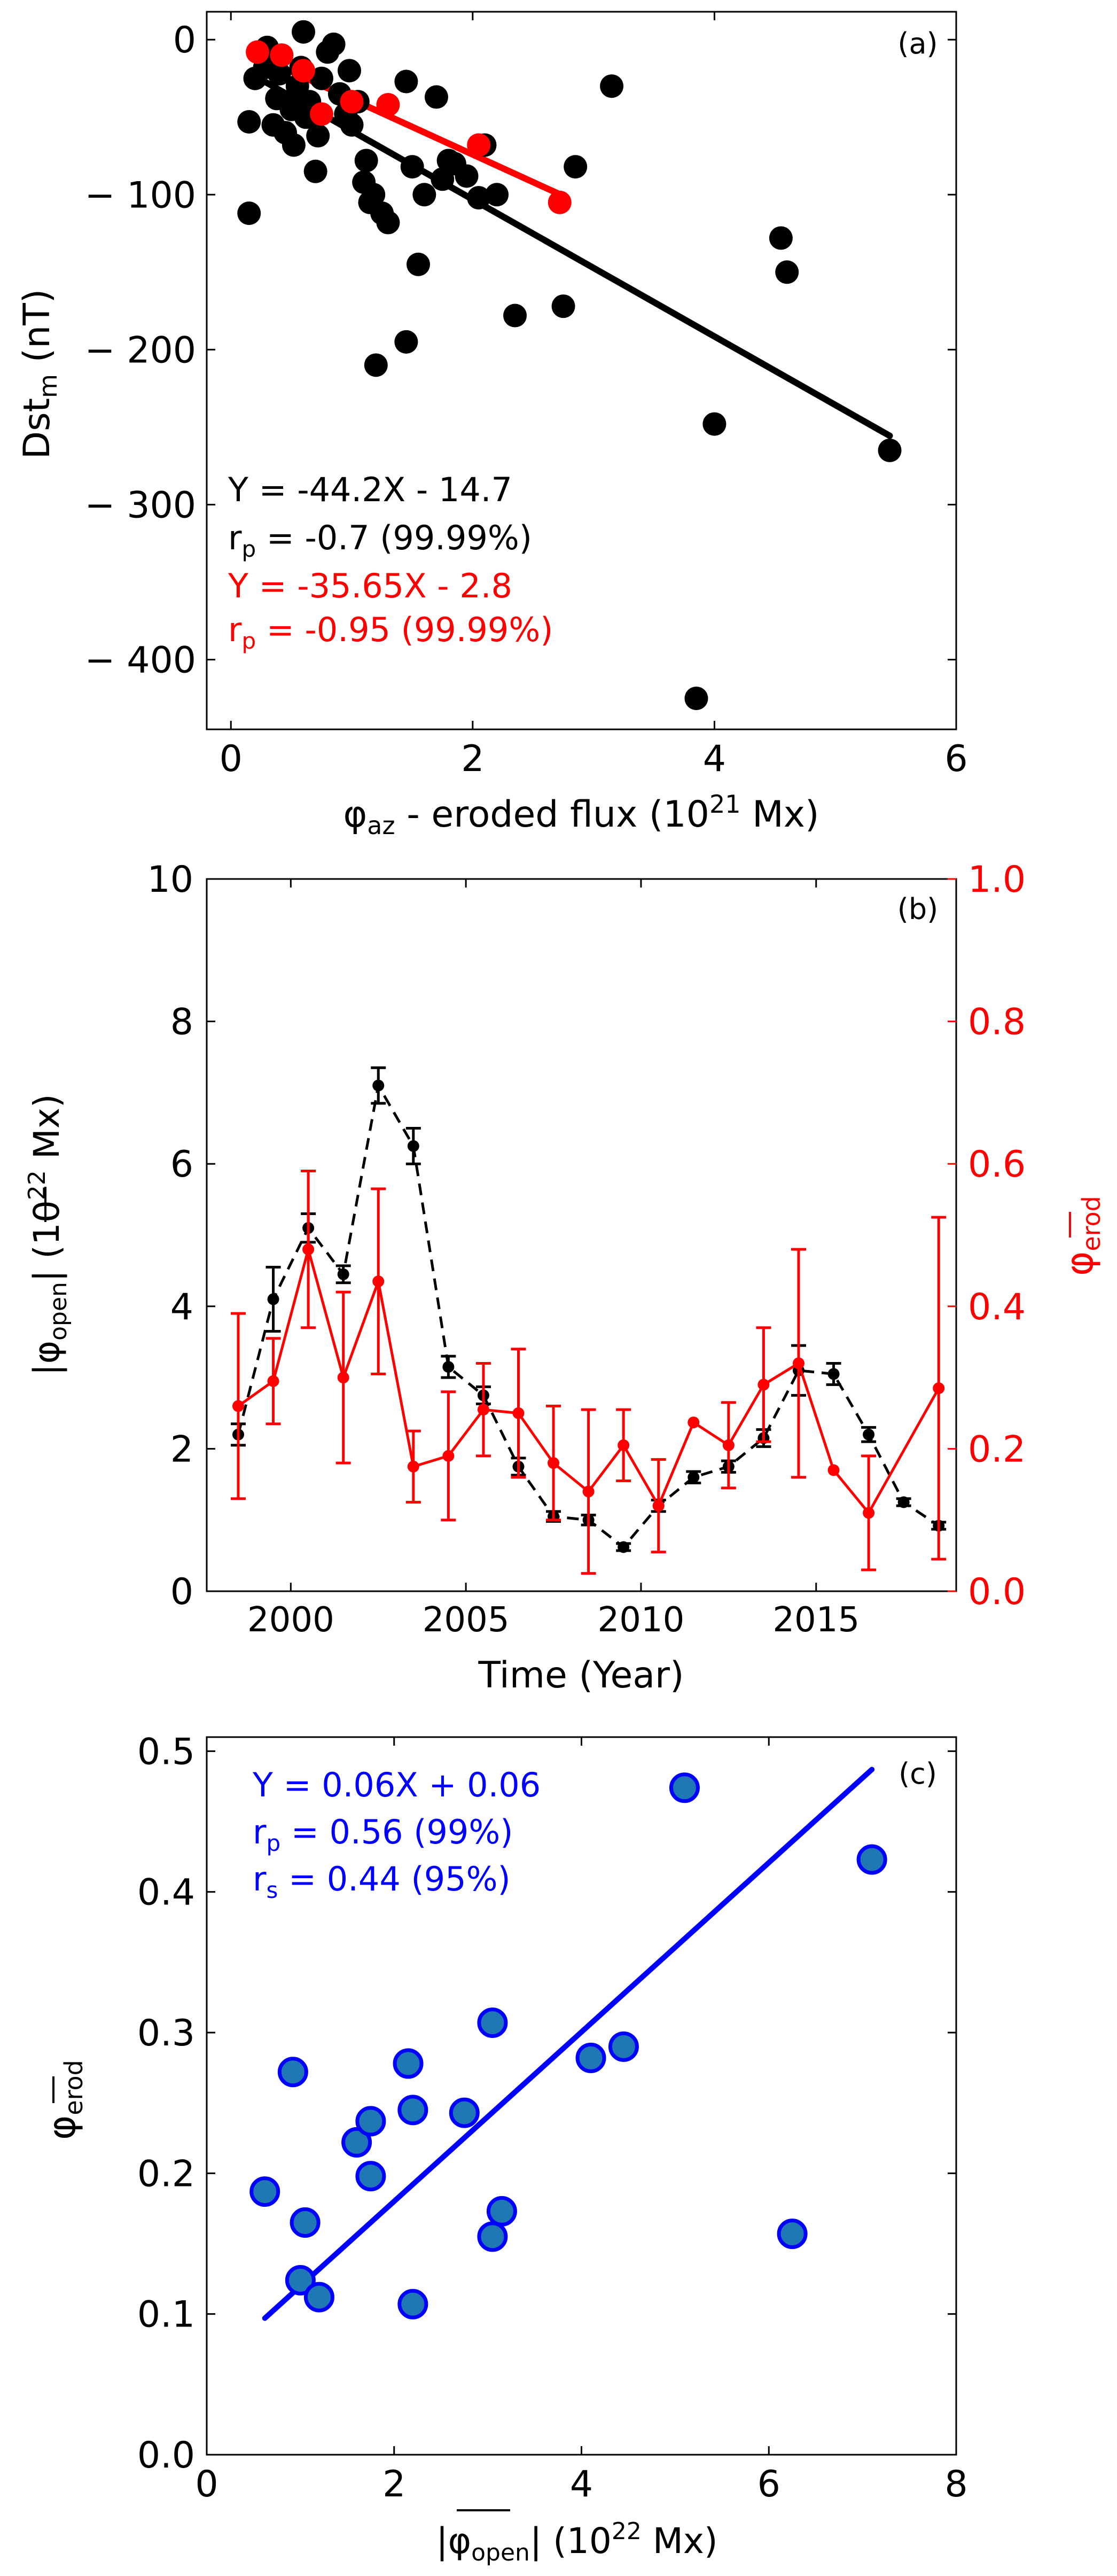 Image resolution: width=1117 pixels, height=2576 pixels. I want to click on fit-equation-black: Y = -44.2X - 14.7, so click(370, 489).